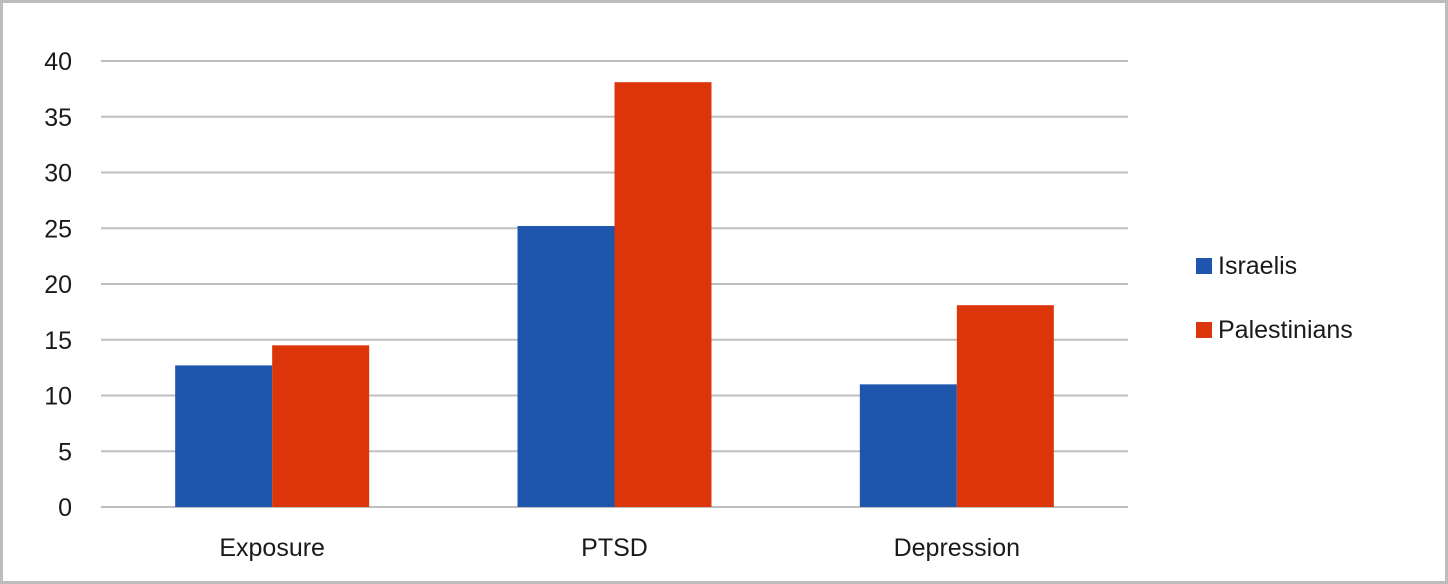 The height and width of the screenshot is (584, 1448). I want to click on y-tick-label: 0, so click(65, 508).